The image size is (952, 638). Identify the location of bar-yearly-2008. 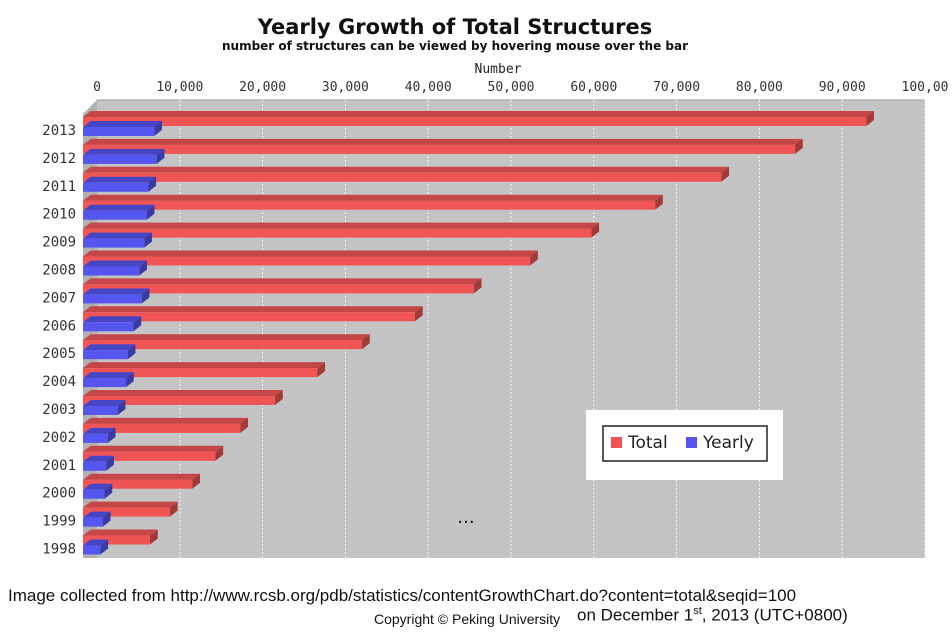
(115, 268).